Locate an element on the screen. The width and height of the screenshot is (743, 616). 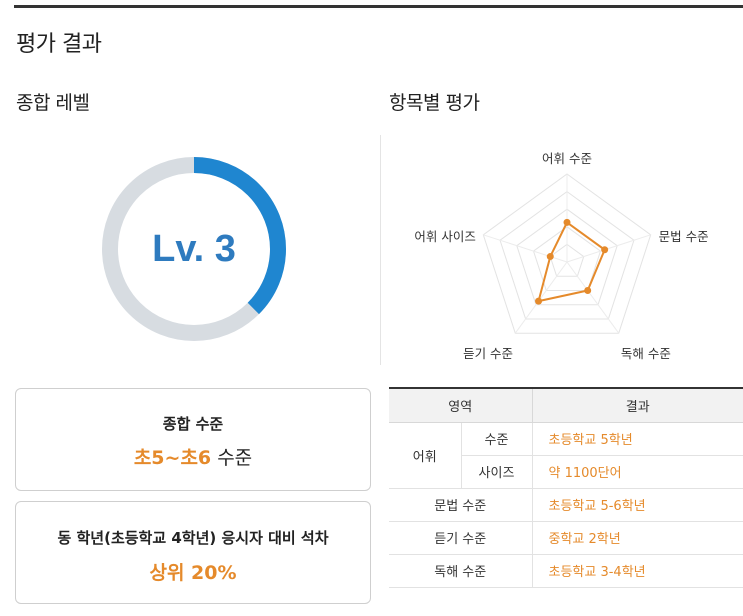
result-cell: 중학교 2학년 is located at coordinates (637, 538).